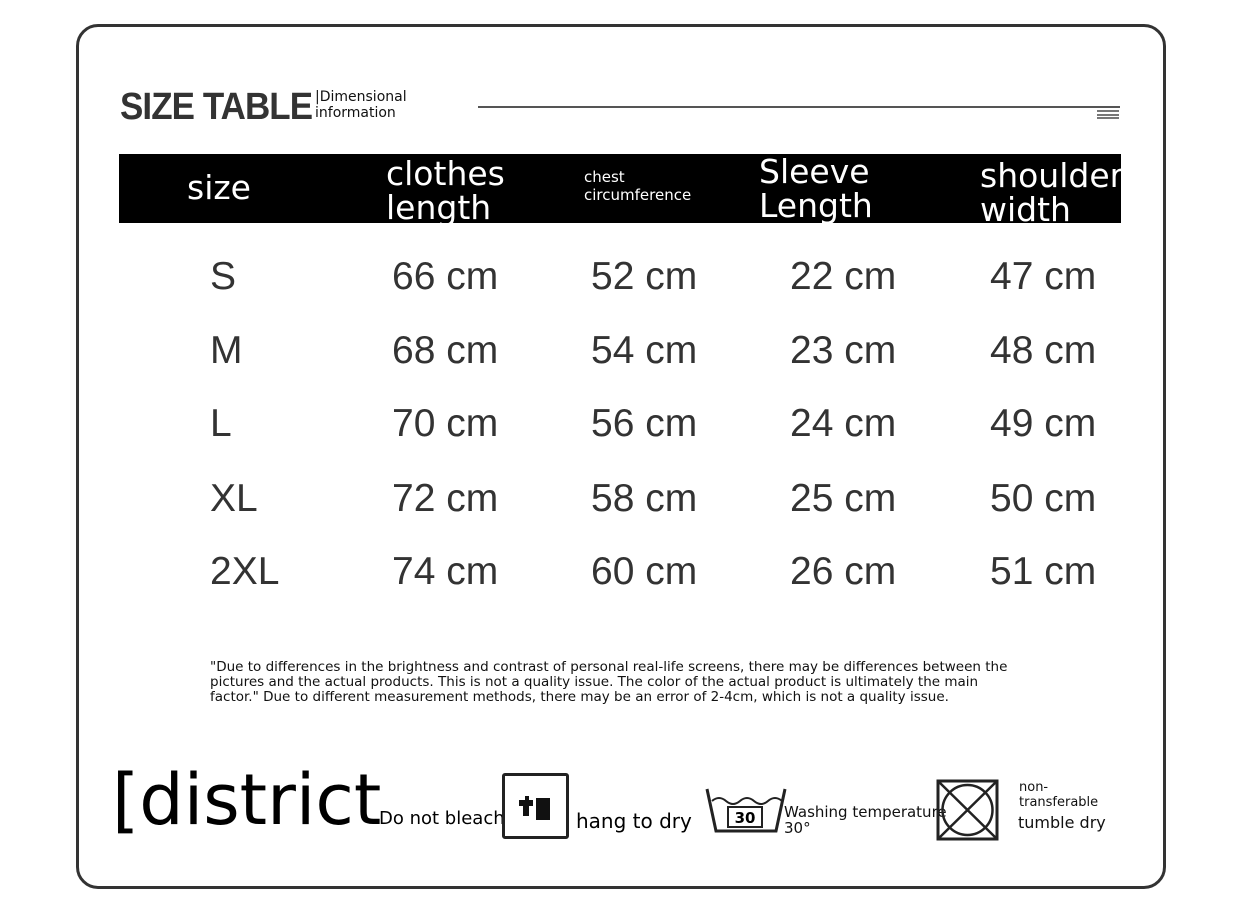  I want to click on measurement-cell: 60 cm, so click(644, 571).